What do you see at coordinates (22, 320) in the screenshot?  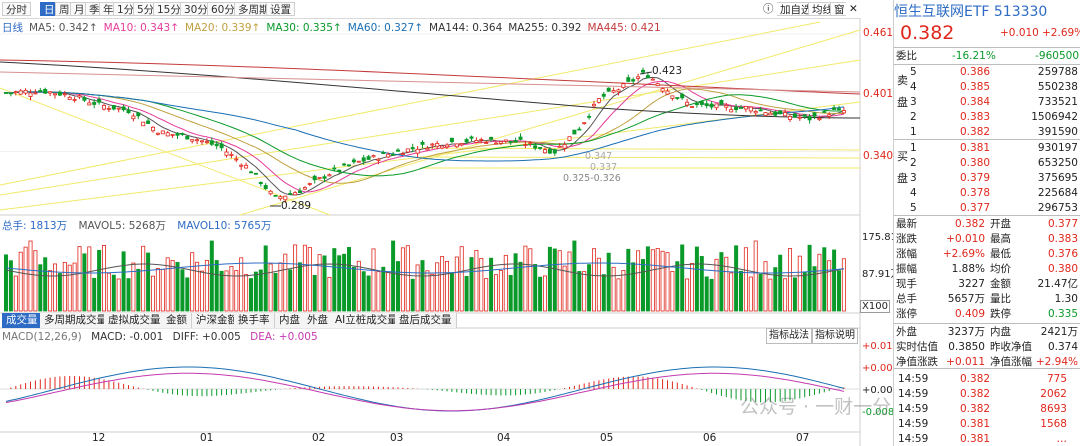 I see `indicator-tab-0: 成交量` at bounding box center [22, 320].